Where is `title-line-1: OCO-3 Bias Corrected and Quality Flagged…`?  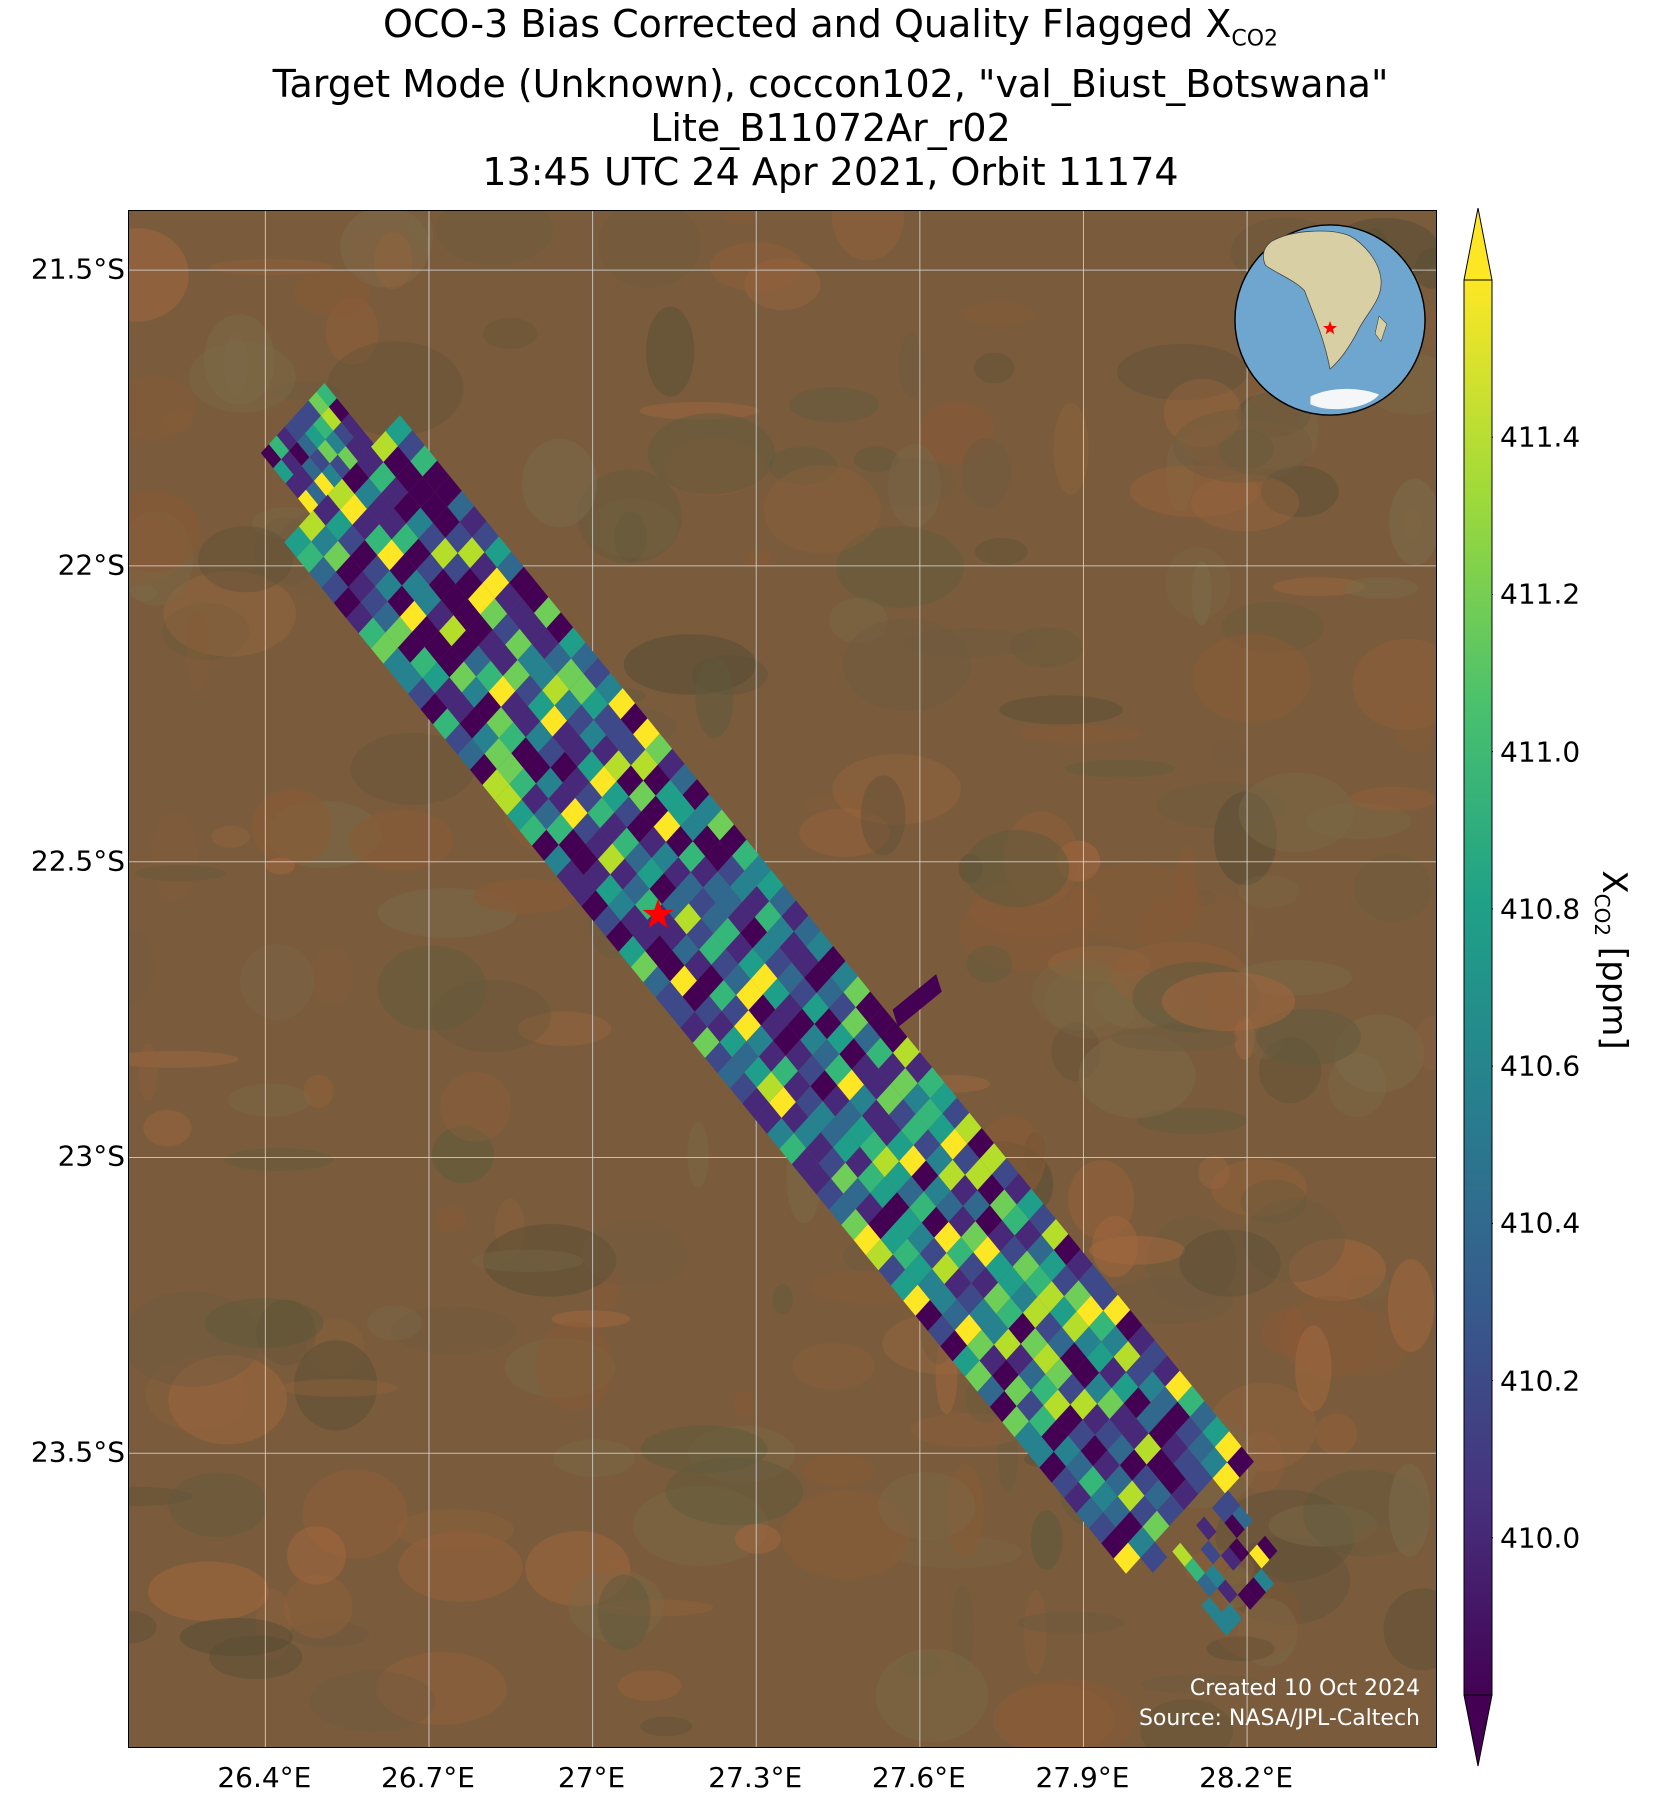
title-line-1: OCO-3 Bias Corrected and Quality Flagged… is located at coordinates (830, 27).